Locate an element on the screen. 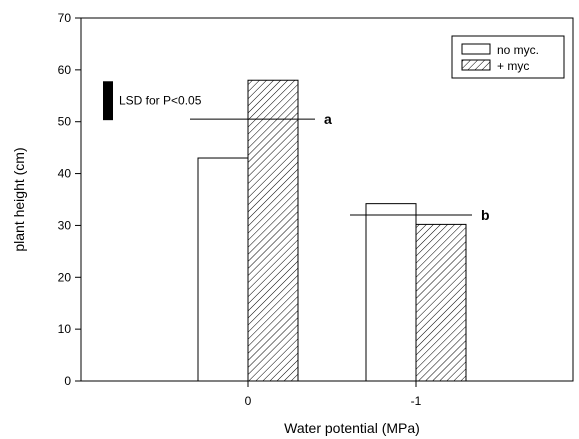  y-tick-label: 30 is located at coordinates (65, 225).